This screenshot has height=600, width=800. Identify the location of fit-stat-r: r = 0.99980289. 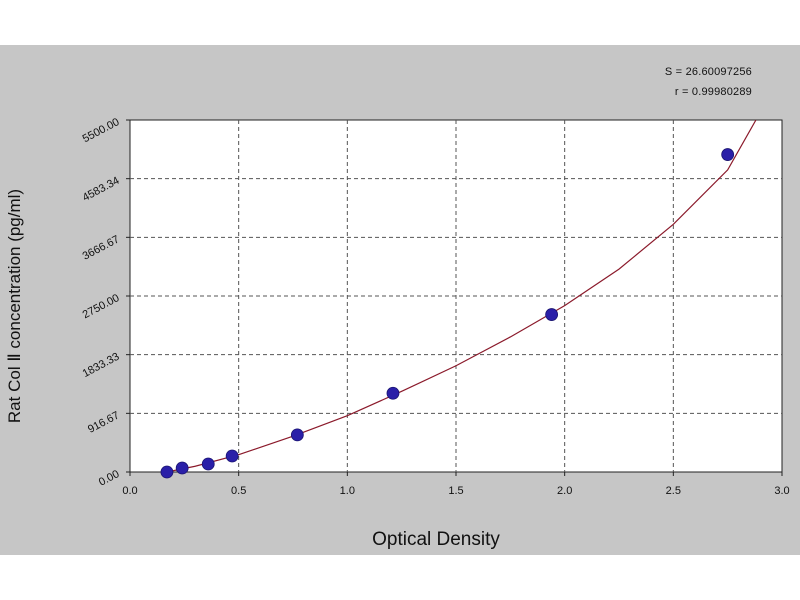
(713, 92).